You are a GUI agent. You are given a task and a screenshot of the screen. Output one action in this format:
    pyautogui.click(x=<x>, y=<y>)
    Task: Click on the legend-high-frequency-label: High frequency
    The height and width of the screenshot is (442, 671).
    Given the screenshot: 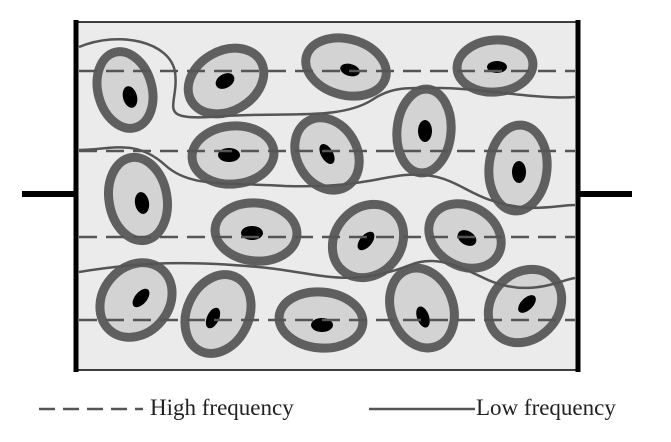 What is the action you would take?
    pyautogui.click(x=222, y=407)
    